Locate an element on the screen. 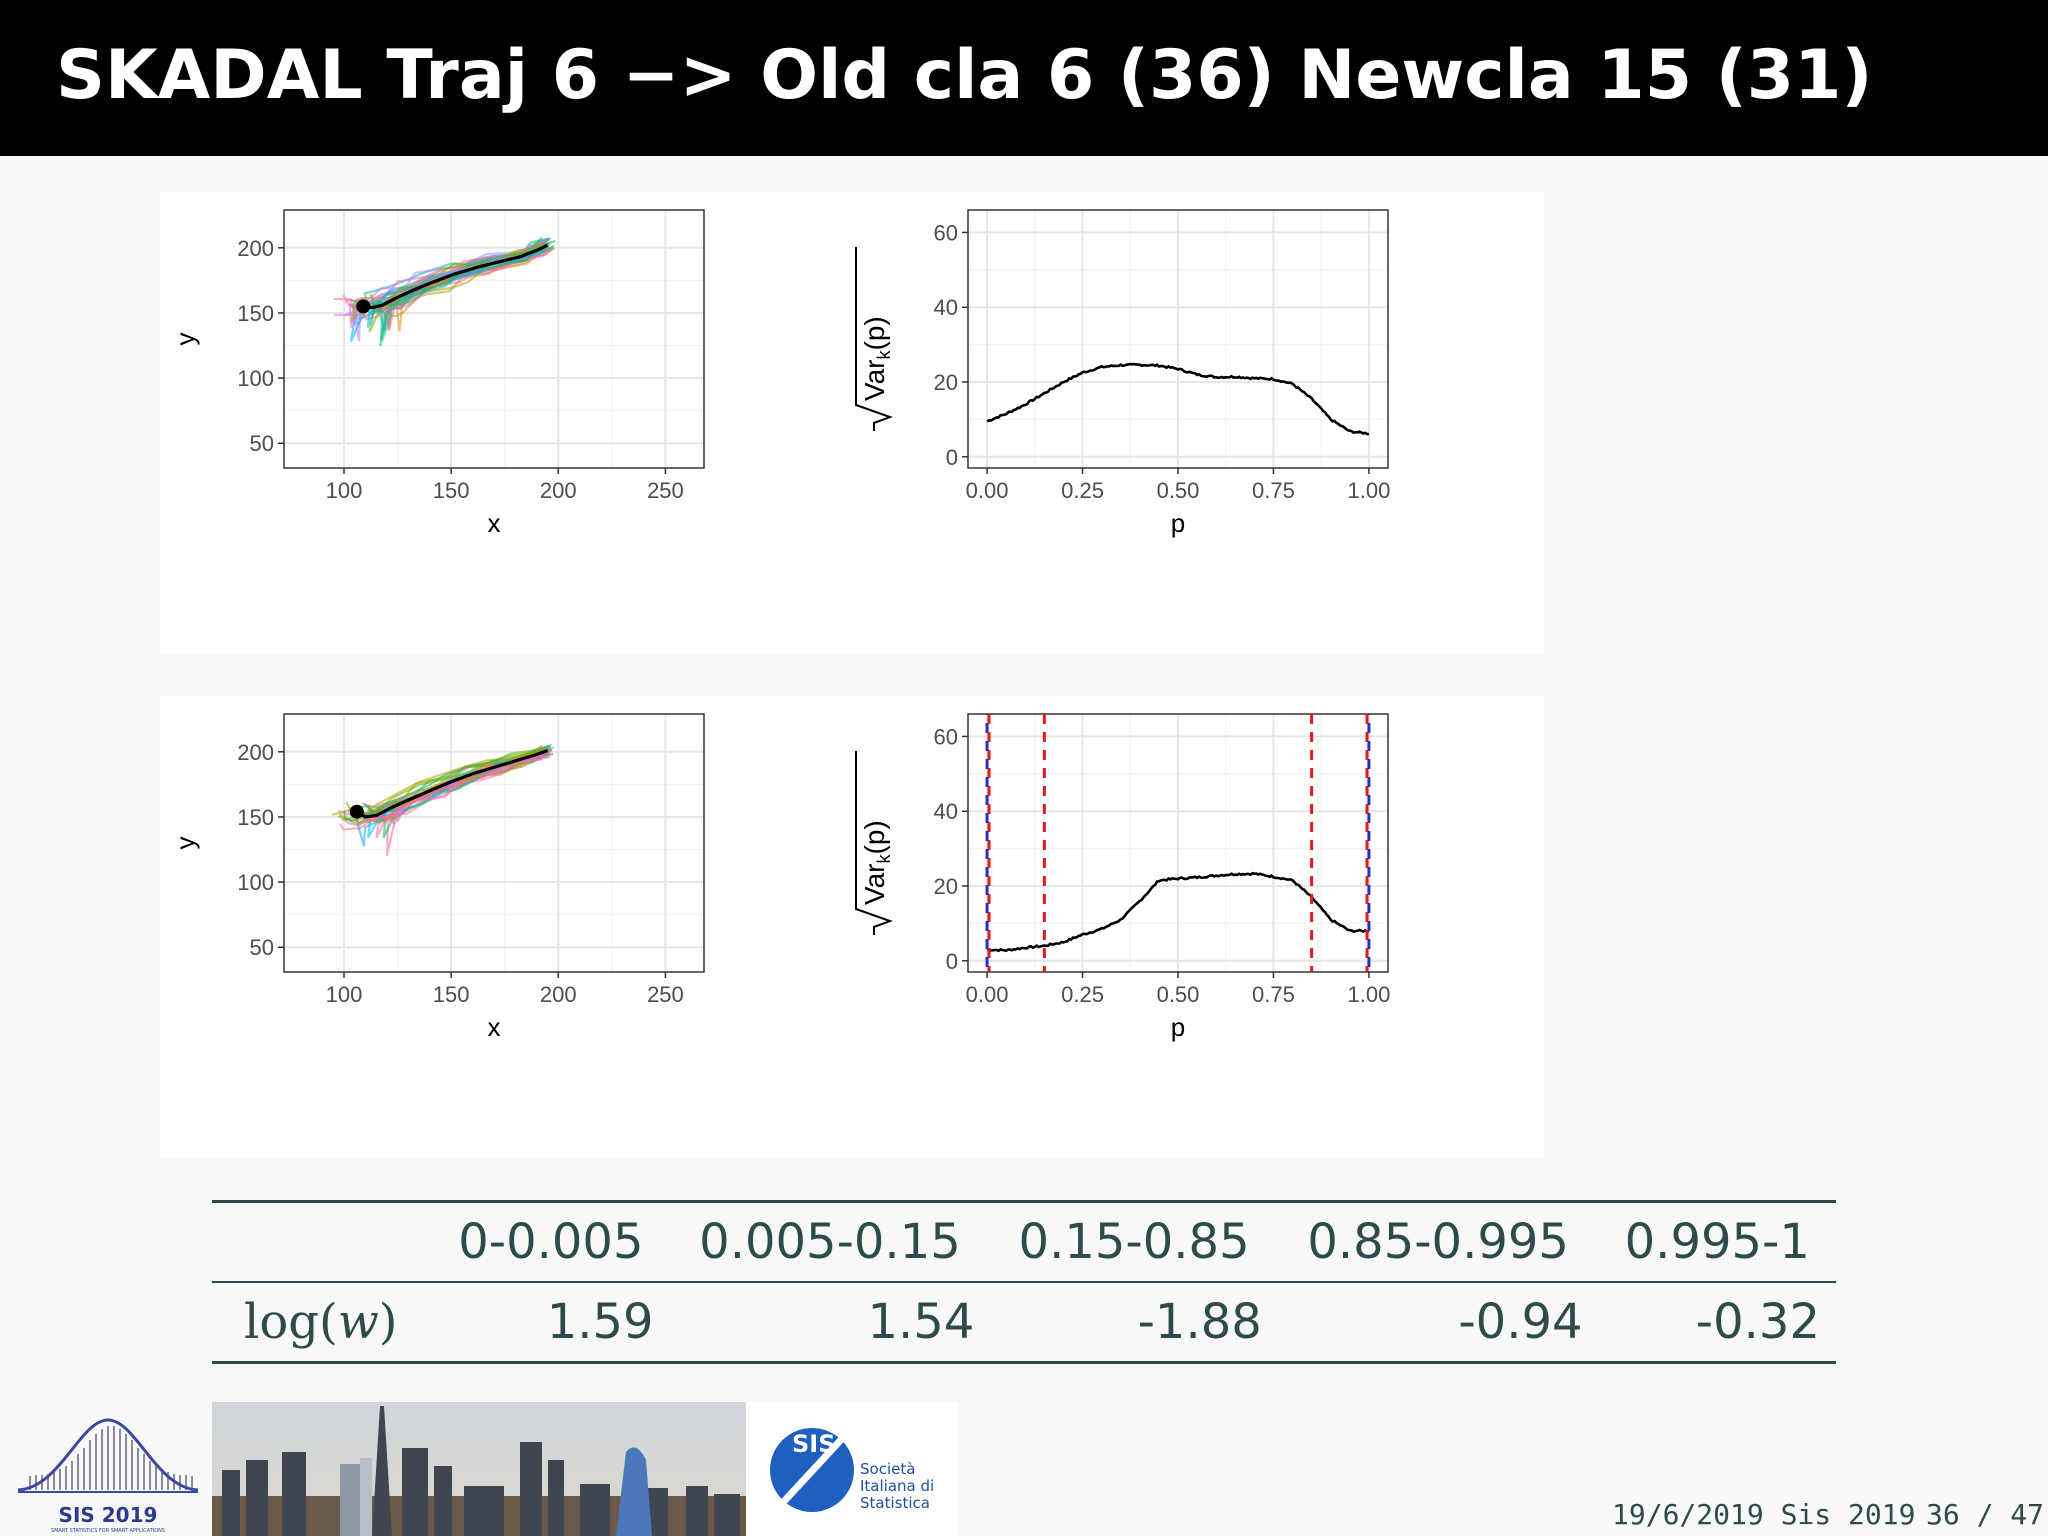  row-label-logw: log(w) is located at coordinates (321, 1322).